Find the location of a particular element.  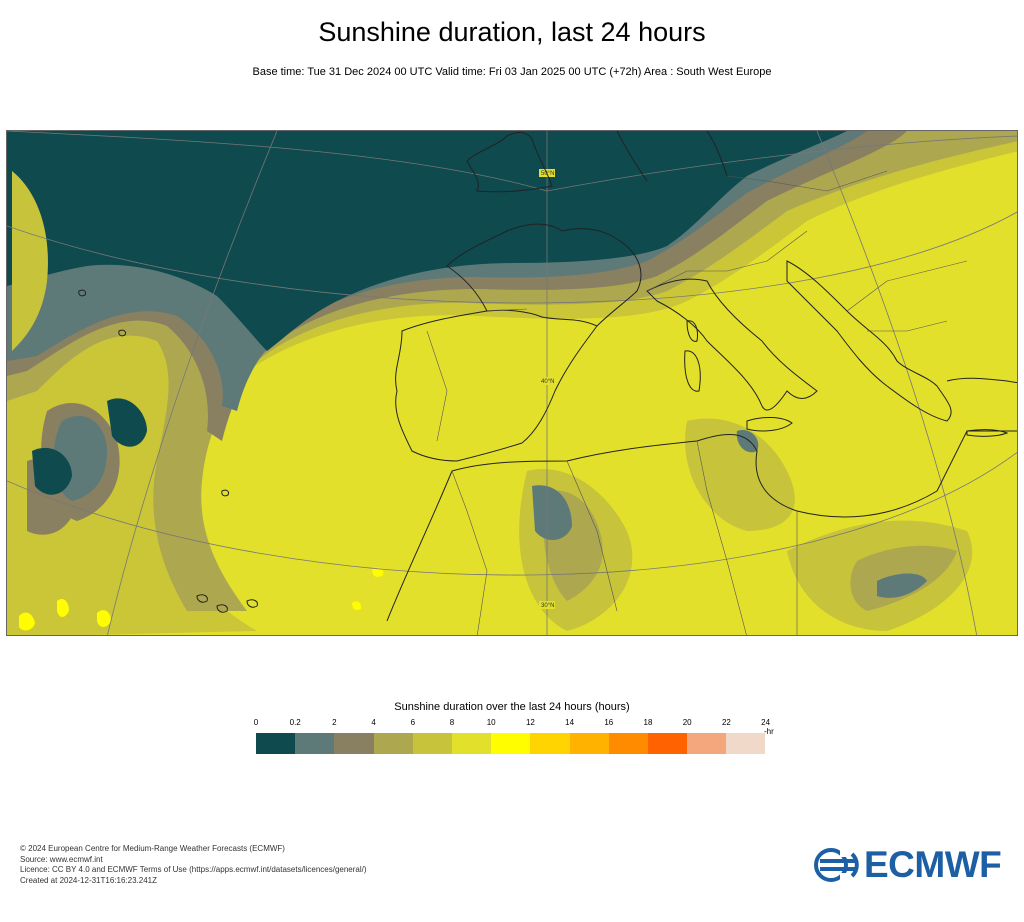

legend-unit: -hr is located at coordinates (769, 731).